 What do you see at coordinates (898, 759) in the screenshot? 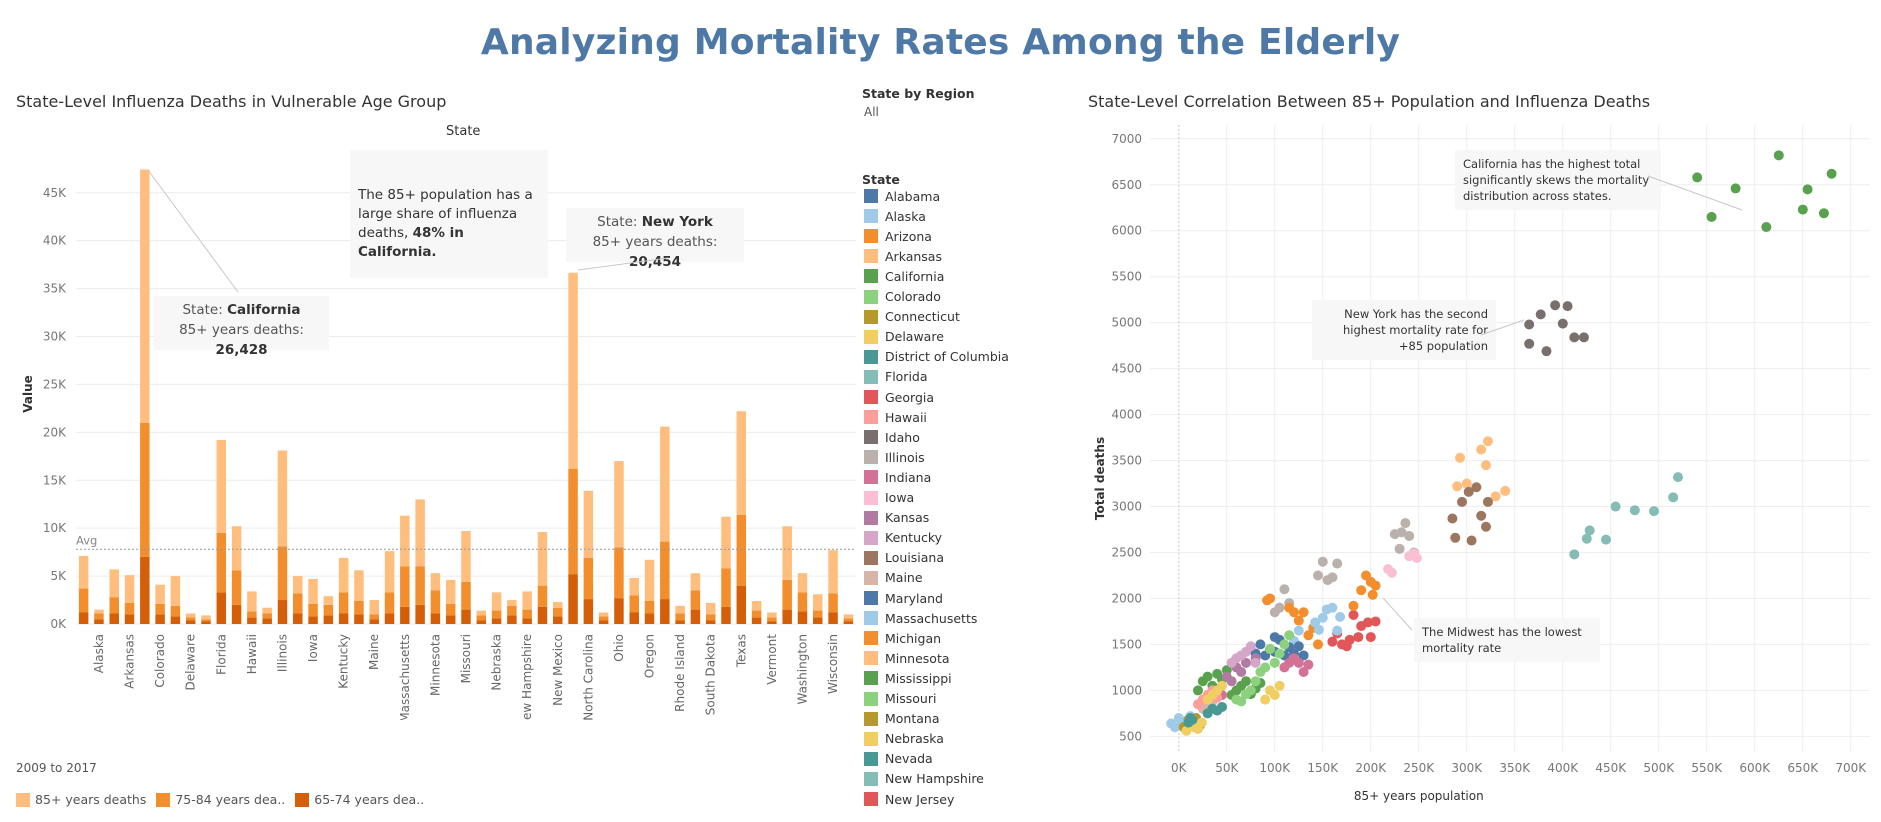
I see `state-legend-item: Nevada` at bounding box center [898, 759].